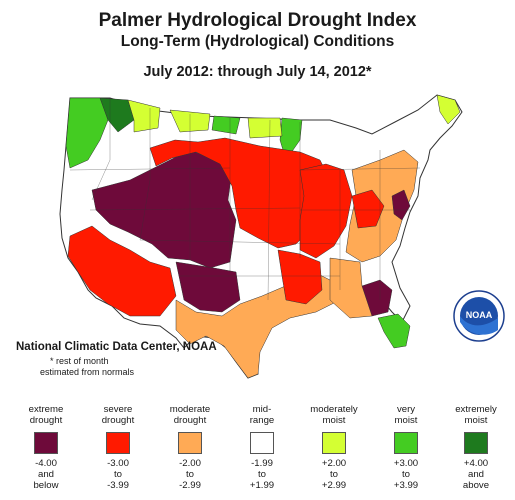 The height and width of the screenshot is (500, 515). What do you see at coordinates (262, 409) in the screenshot?
I see `legend-caption: mid-` at bounding box center [262, 409].